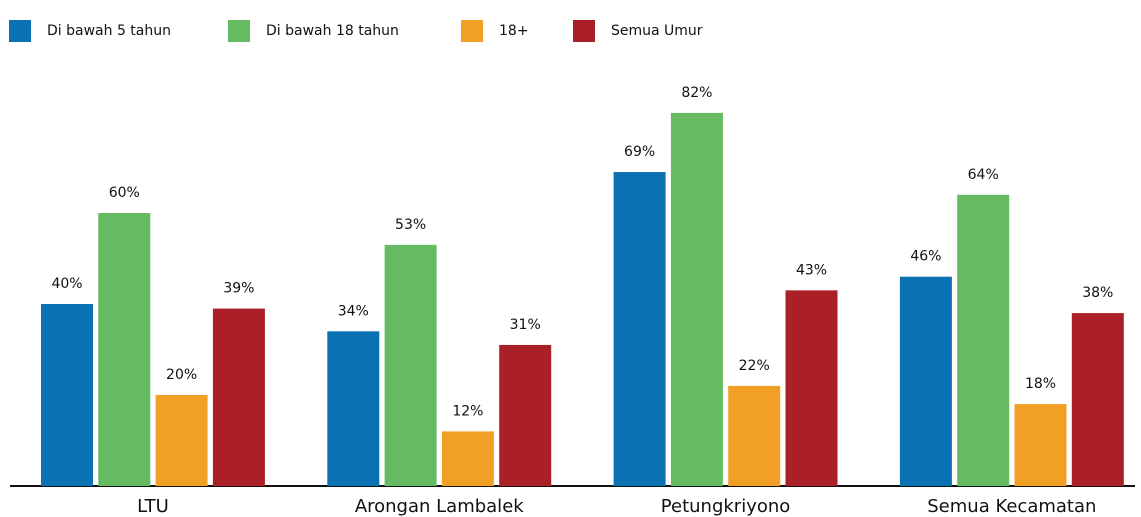 The image size is (1141, 517). What do you see at coordinates (238, 289) in the screenshot?
I see `value-label: 39%` at bounding box center [238, 289].